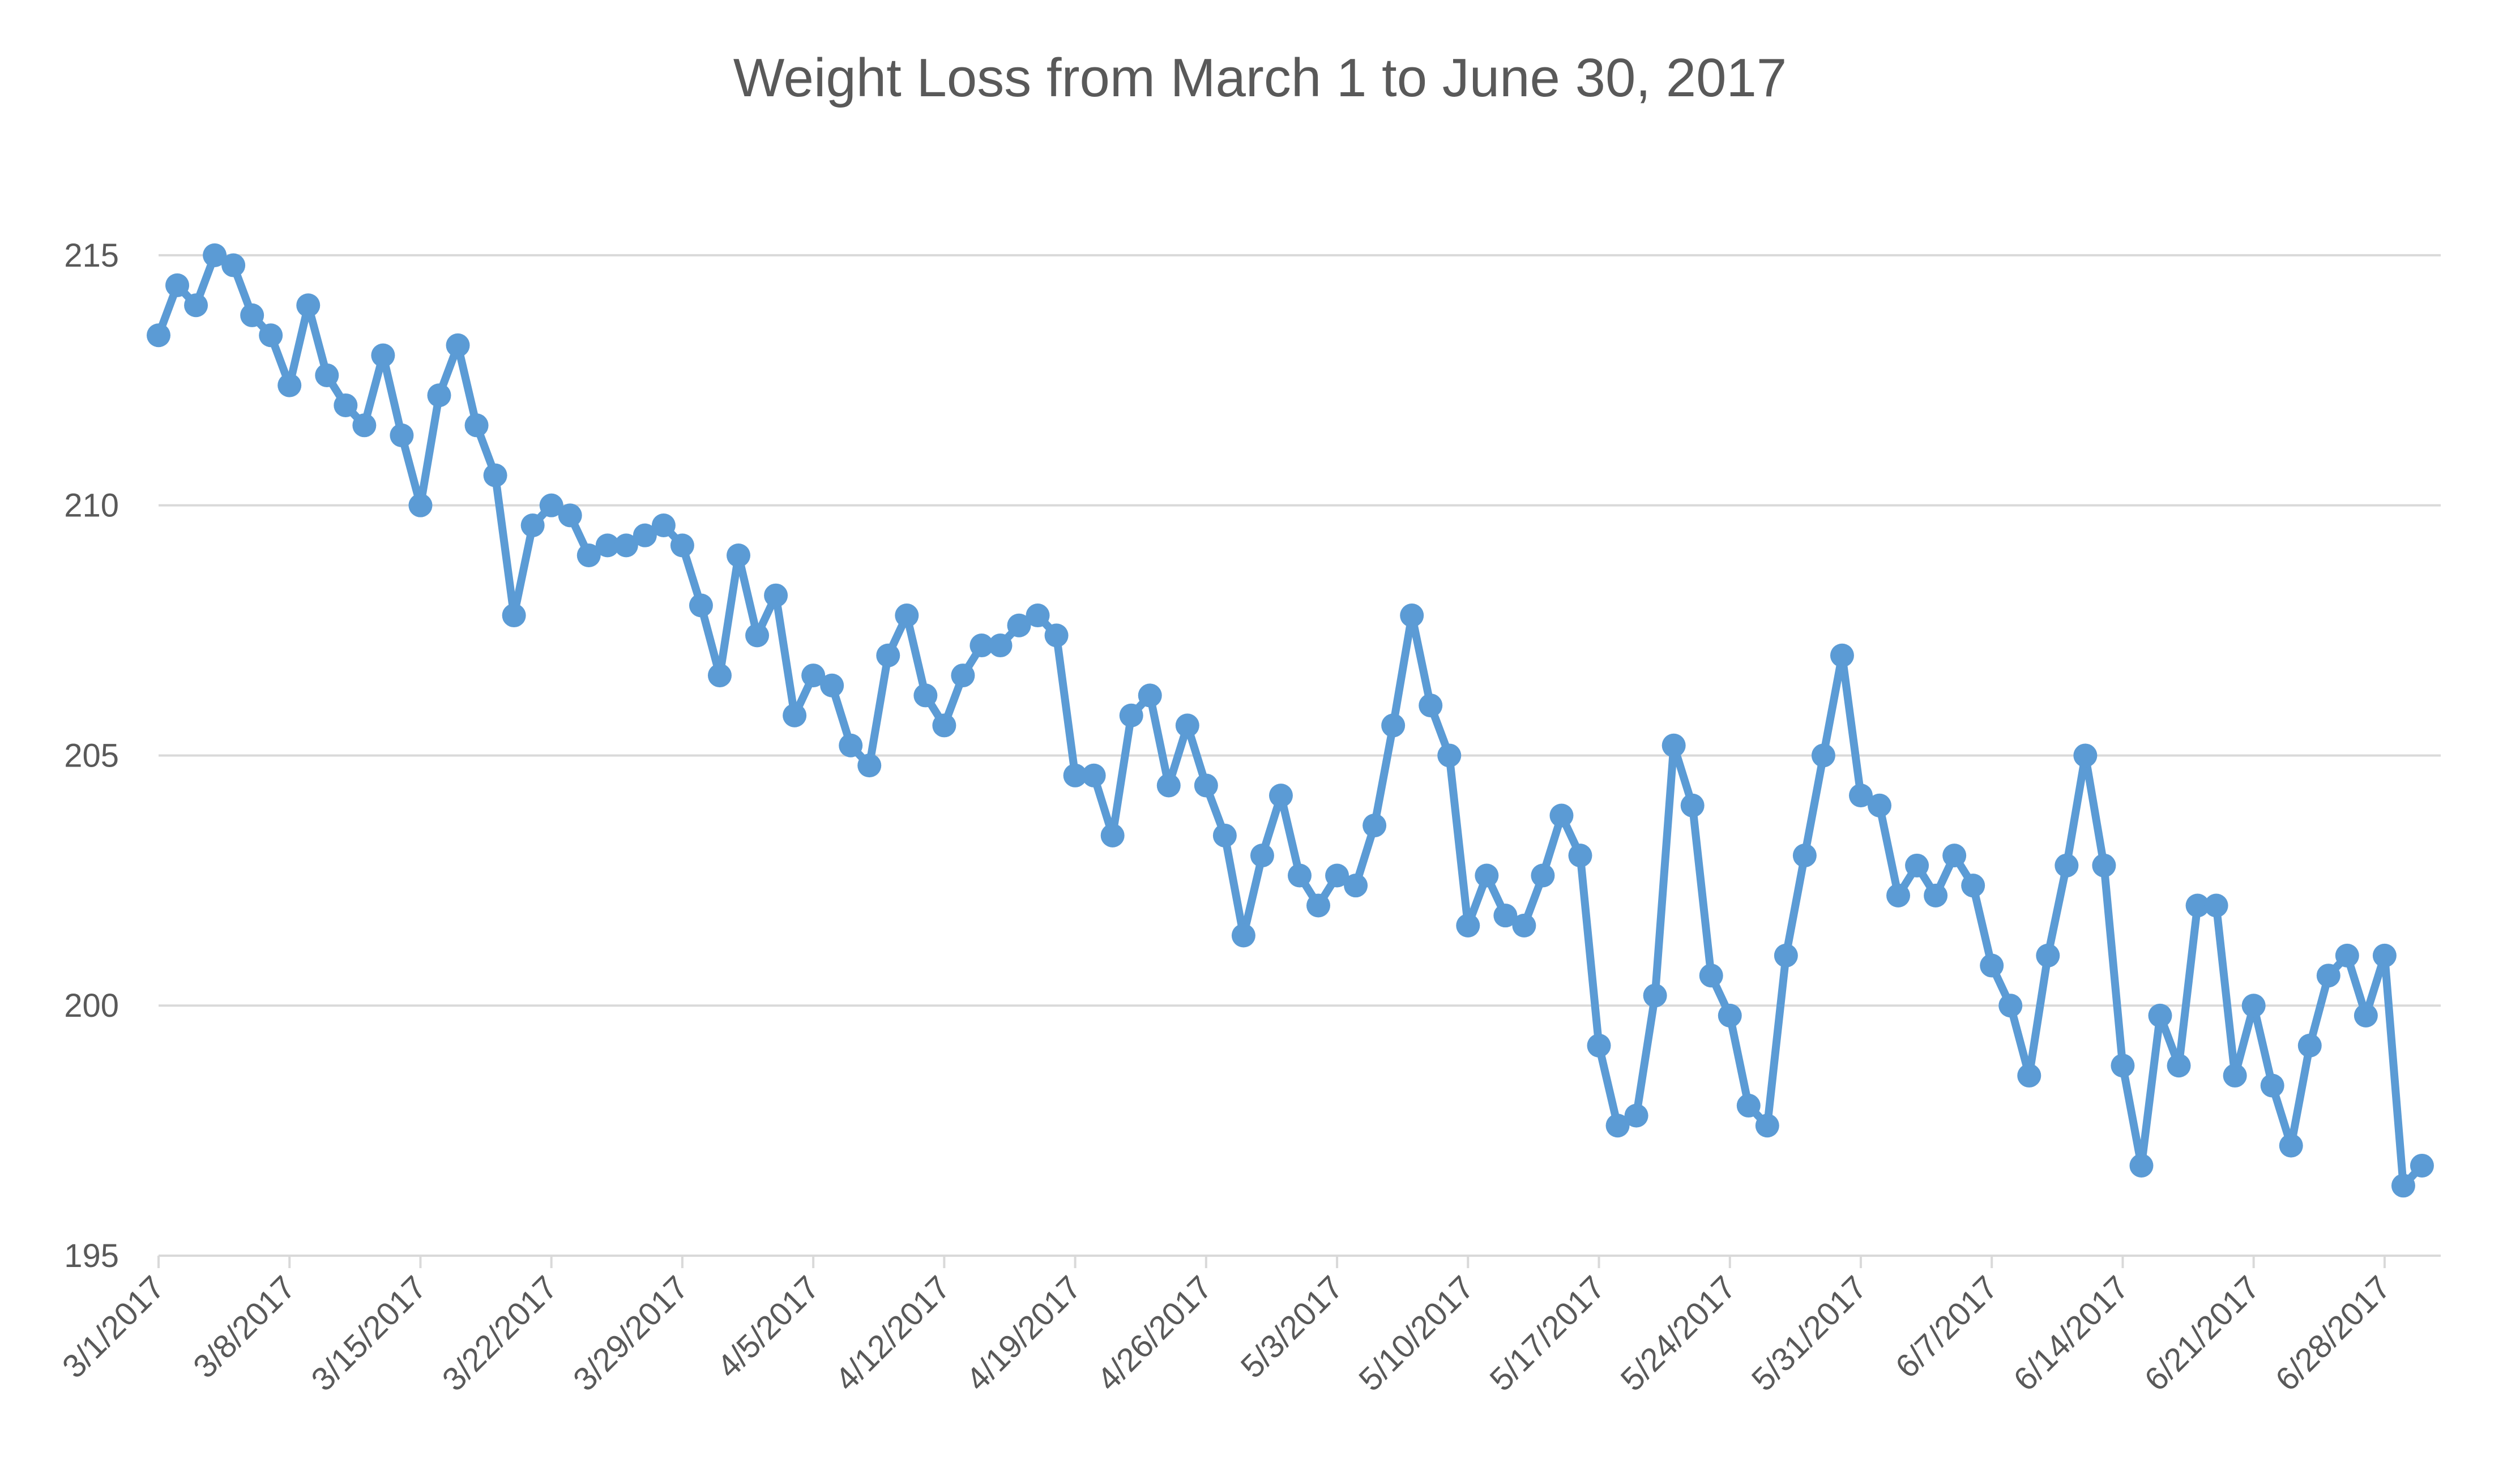 Image resolution: width=2520 pixels, height=1481 pixels. What do you see at coordinates (630, 1333) in the screenshot?
I see `x-tick-label: 3/29/2017` at bounding box center [630, 1333].